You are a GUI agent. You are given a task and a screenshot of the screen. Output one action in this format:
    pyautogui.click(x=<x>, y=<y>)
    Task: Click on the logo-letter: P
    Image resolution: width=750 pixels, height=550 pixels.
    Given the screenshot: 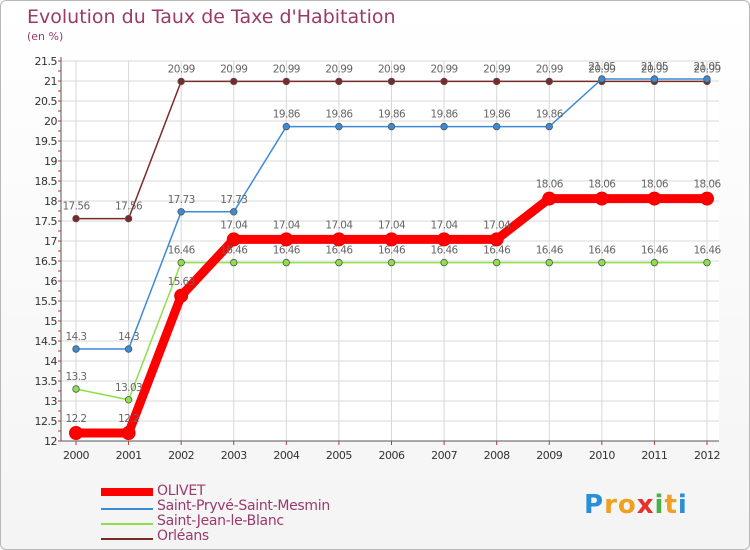 What is the action you would take?
    pyautogui.click(x=594, y=505)
    